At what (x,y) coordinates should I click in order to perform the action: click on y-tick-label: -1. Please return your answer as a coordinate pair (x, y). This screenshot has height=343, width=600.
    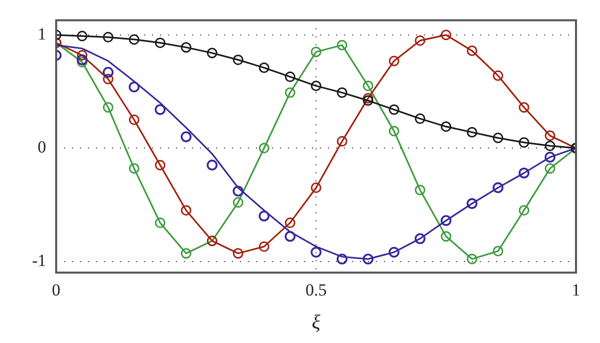
    Looking at the image, I should click on (39, 260).